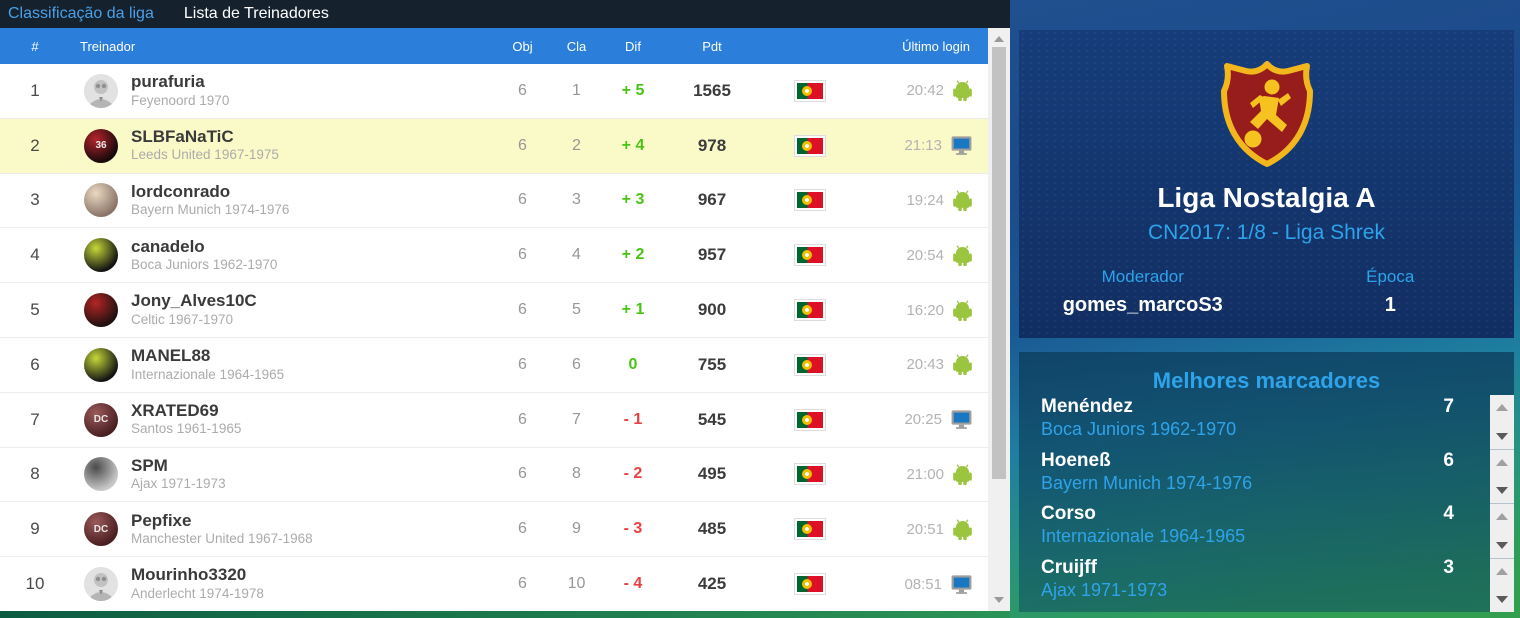 The width and height of the screenshot is (1520, 618). Describe the element at coordinates (256, 13) in the screenshot. I see `tab-trainer-list: Lista de Treinadores` at that location.